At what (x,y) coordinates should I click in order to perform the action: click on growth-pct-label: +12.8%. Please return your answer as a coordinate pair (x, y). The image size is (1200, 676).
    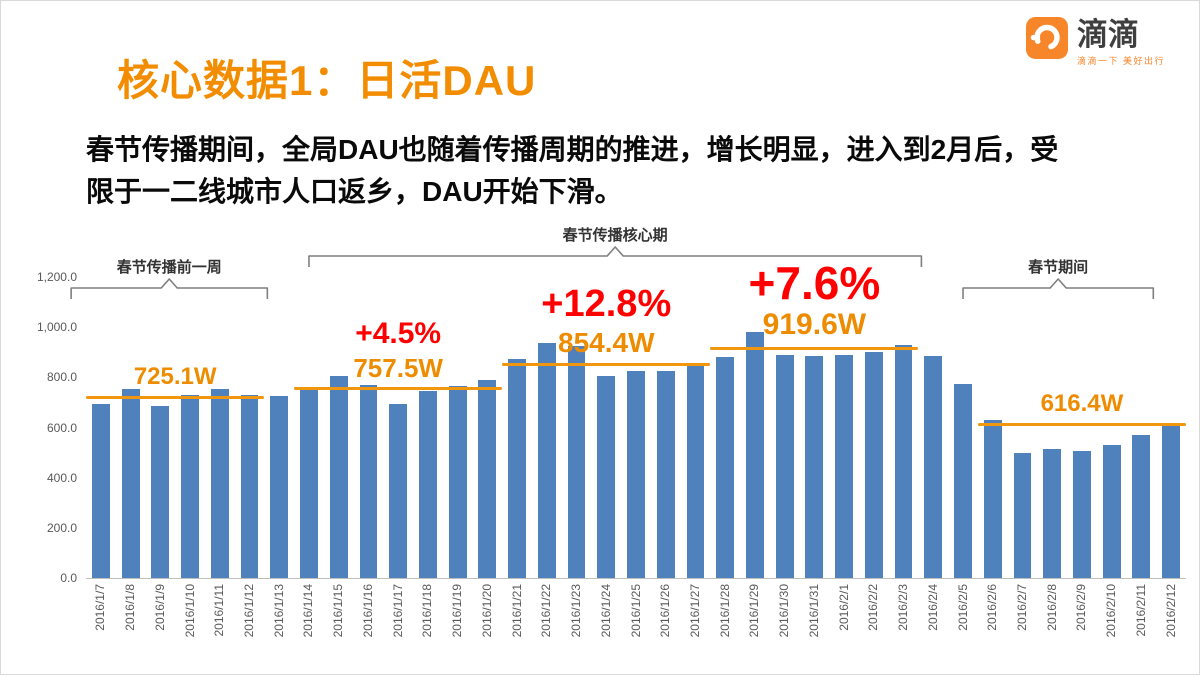
    Looking at the image, I should click on (606, 303).